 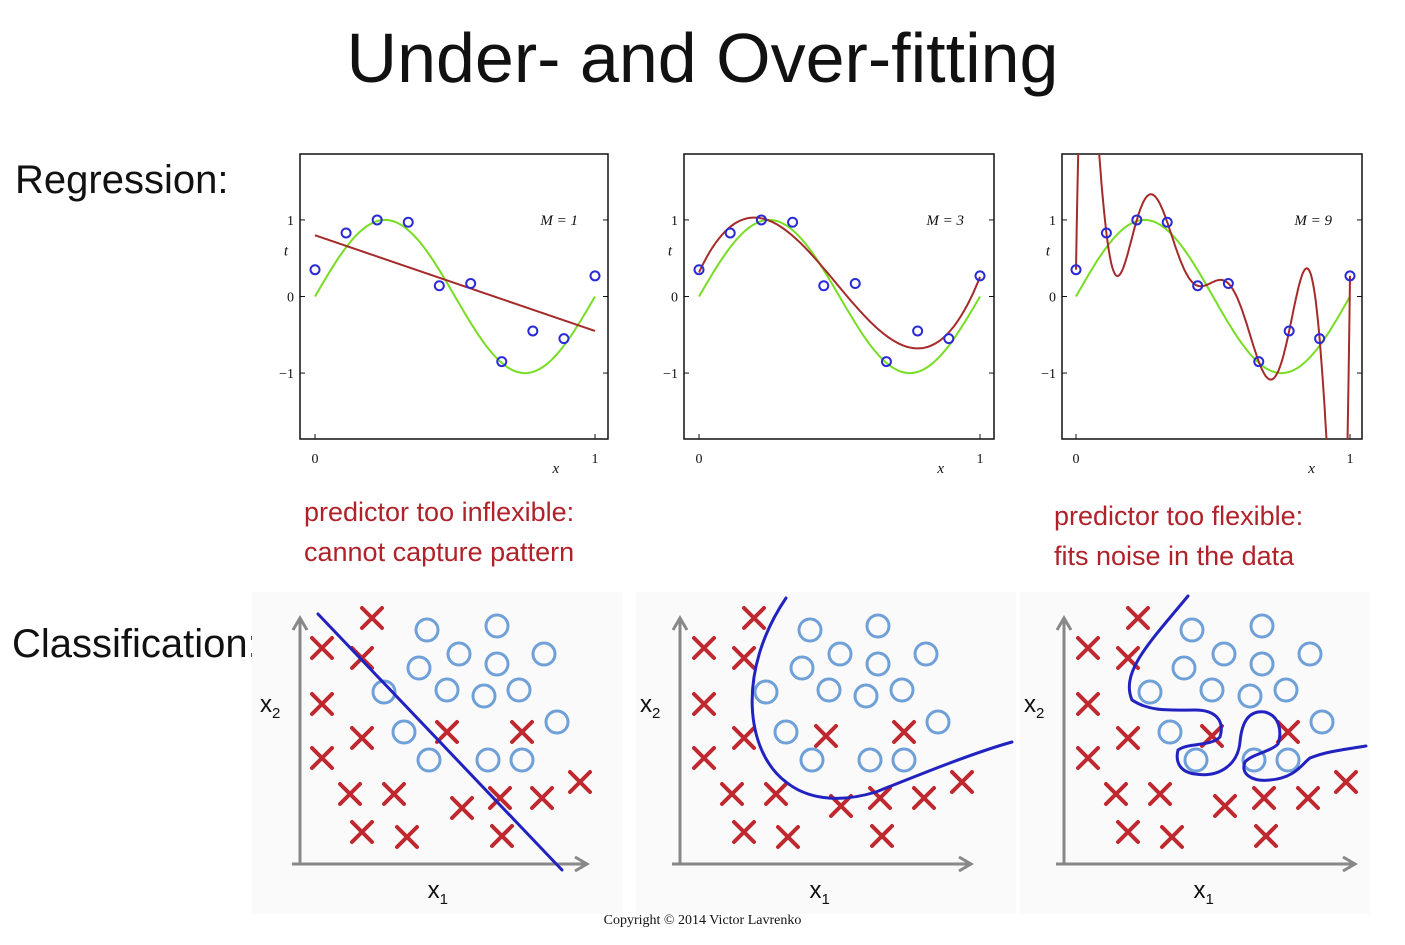 What do you see at coordinates (944, 221) in the screenshot?
I see `model-order-label: M = 3` at bounding box center [944, 221].